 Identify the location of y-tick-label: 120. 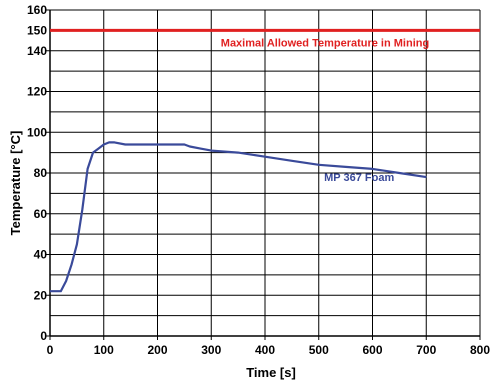
(37, 92).